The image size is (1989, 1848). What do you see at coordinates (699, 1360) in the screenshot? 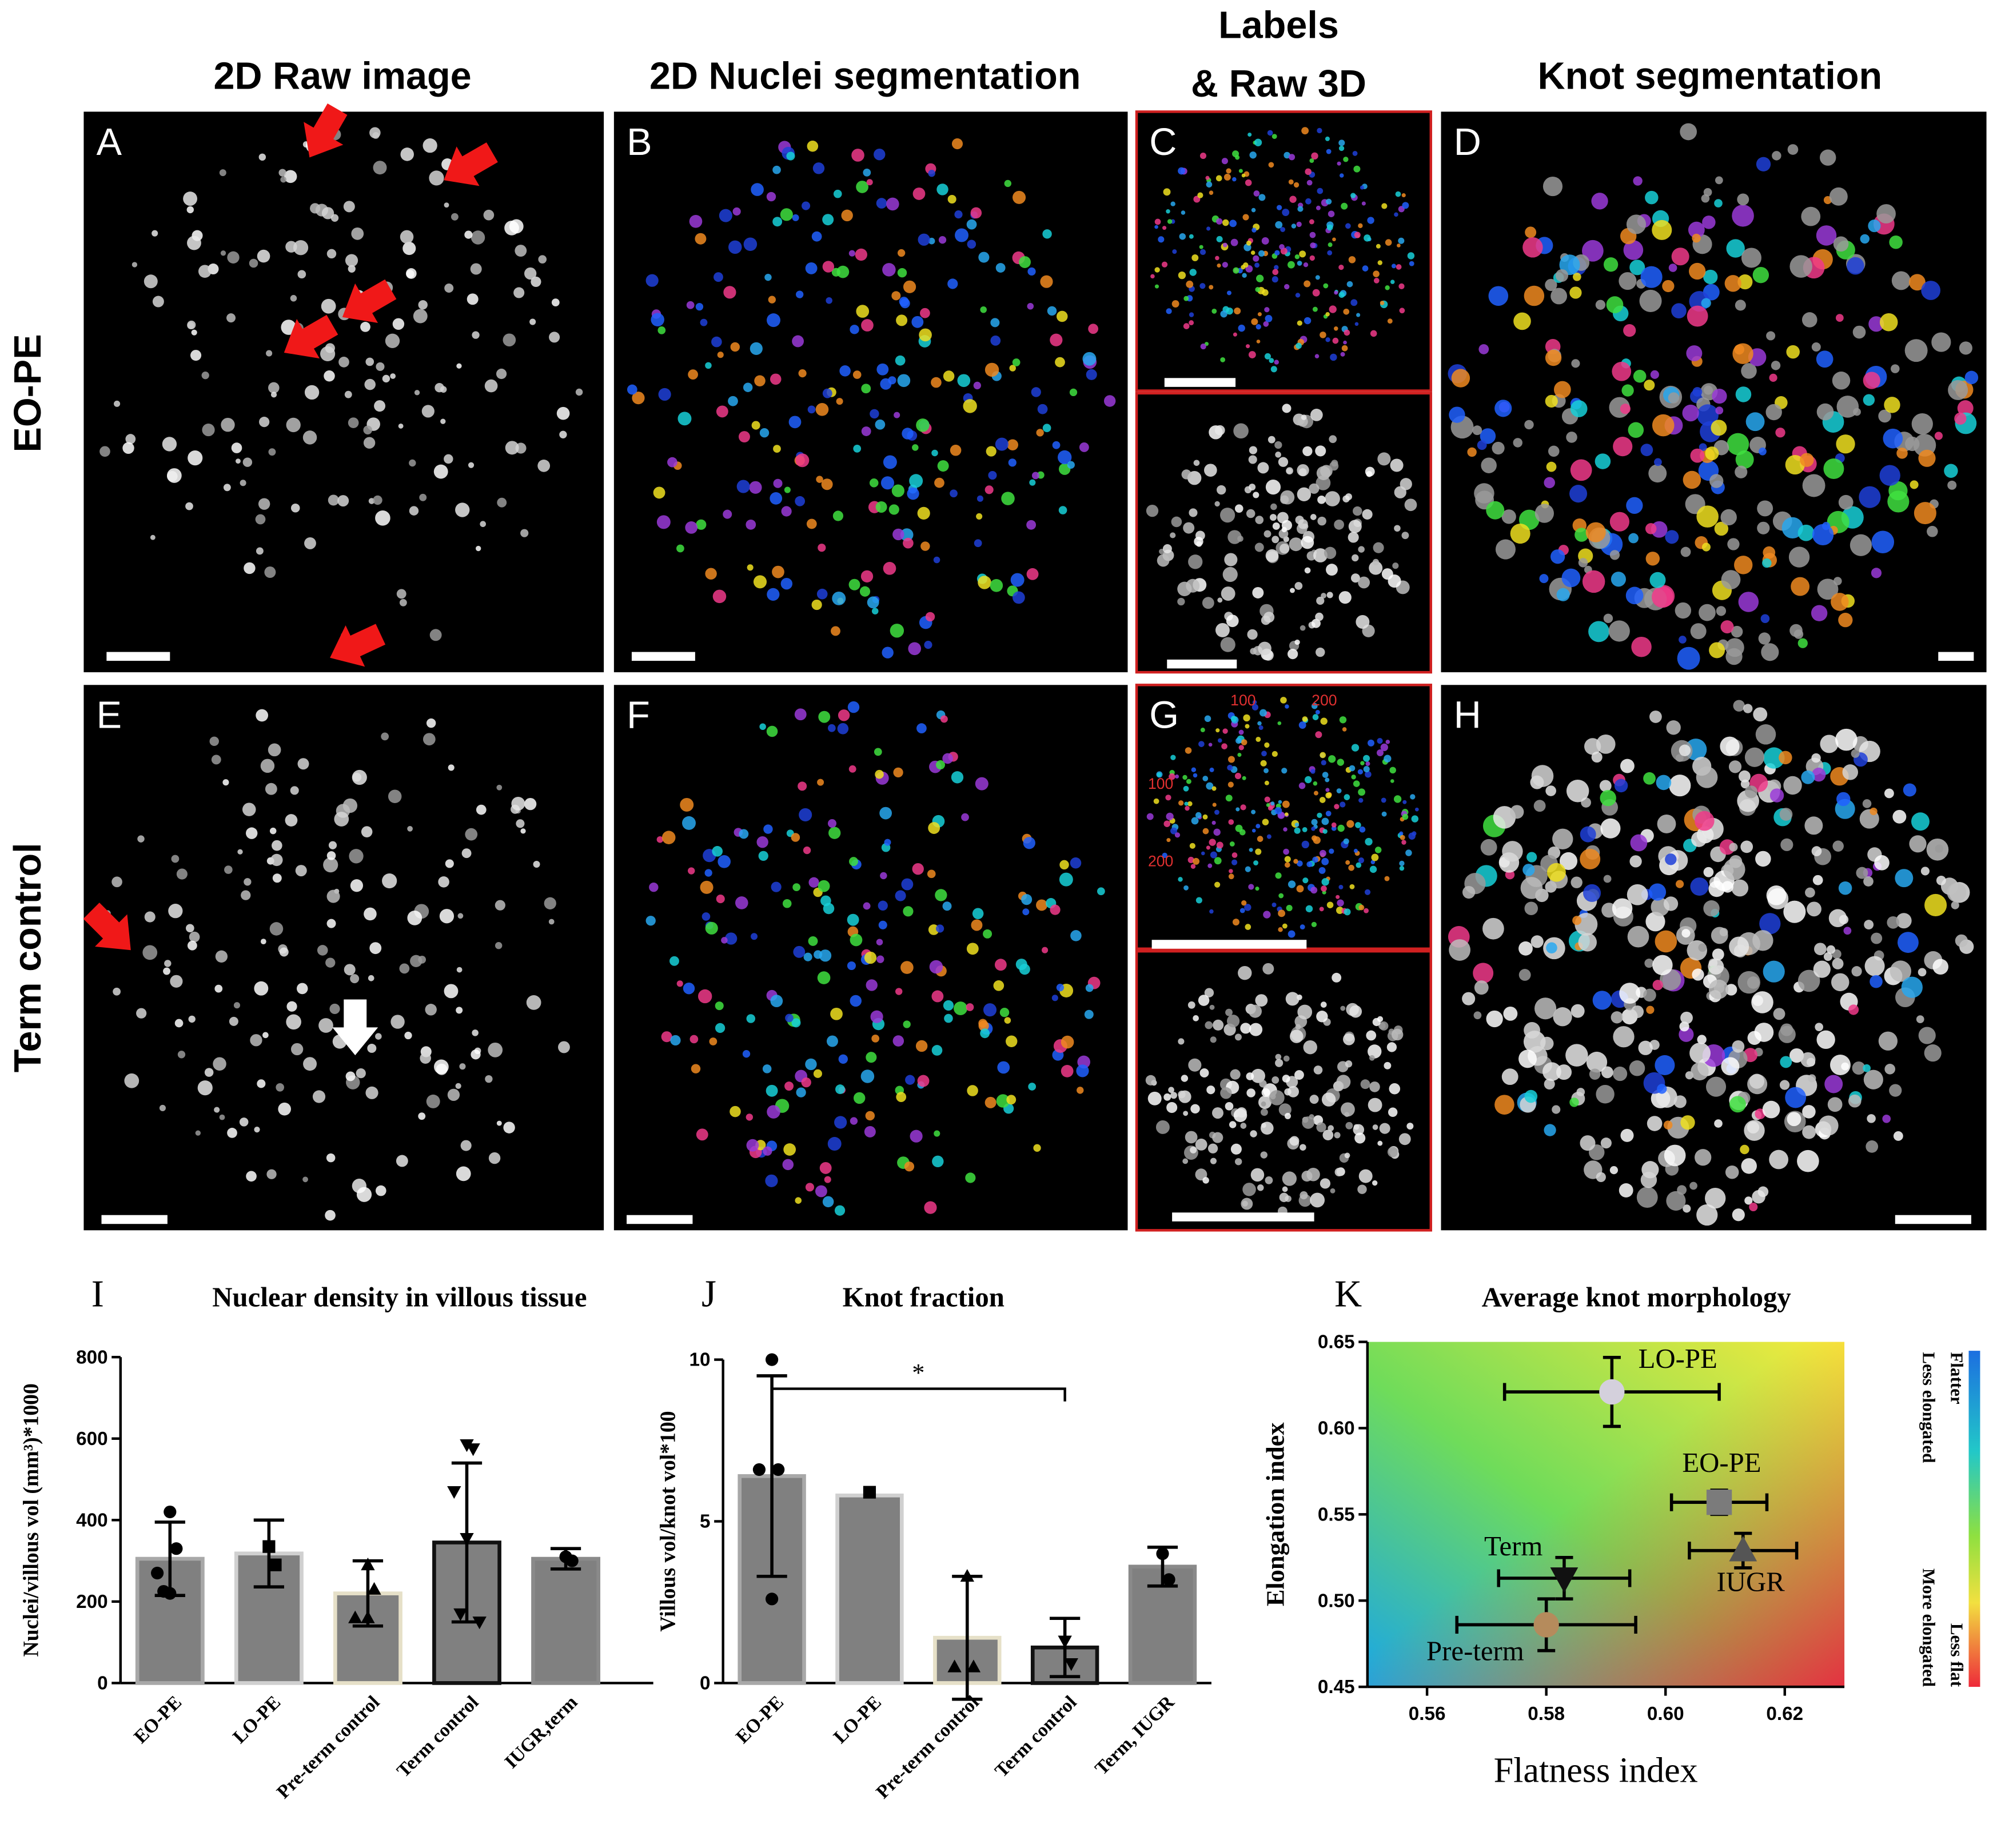
I see `y-tick-label: 10` at bounding box center [699, 1360].